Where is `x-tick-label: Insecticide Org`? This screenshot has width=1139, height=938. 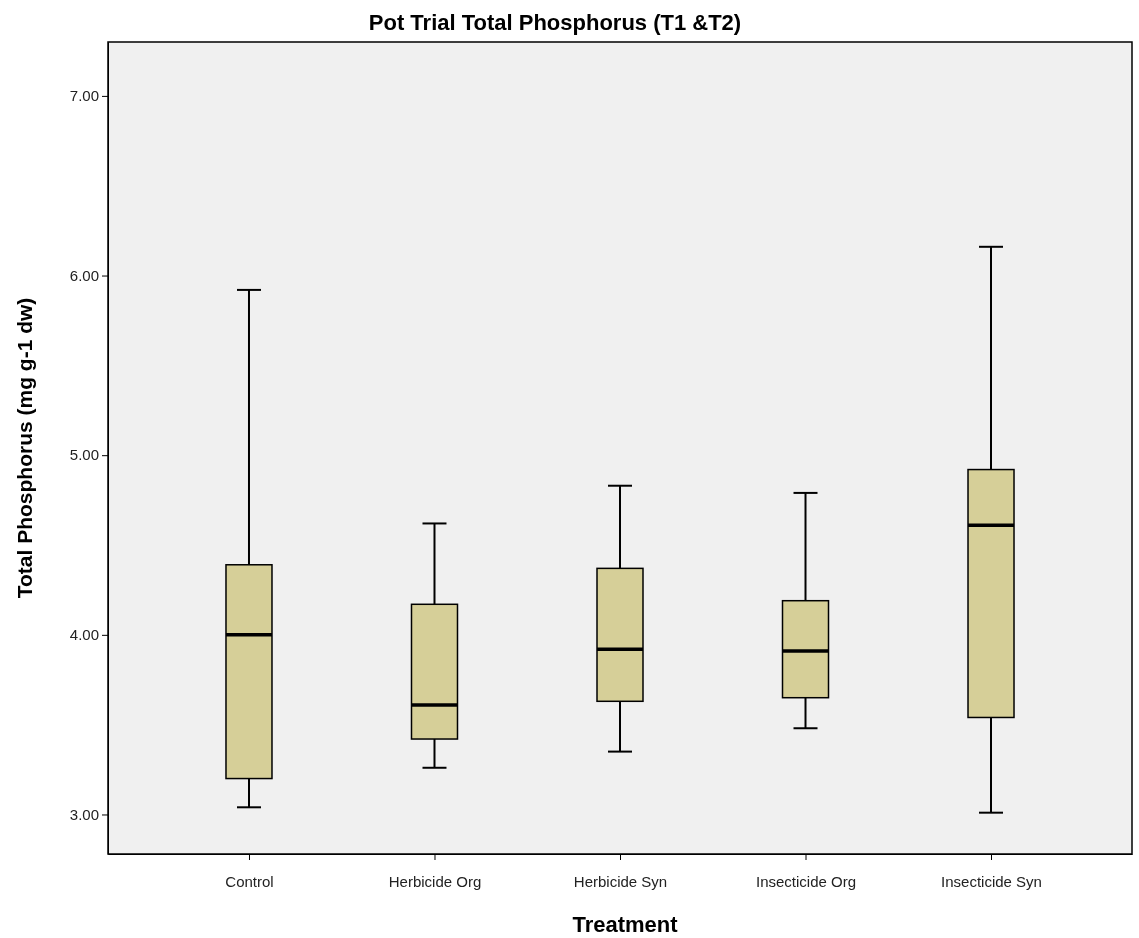
x-tick-label: Insecticide Org is located at coordinates (806, 881).